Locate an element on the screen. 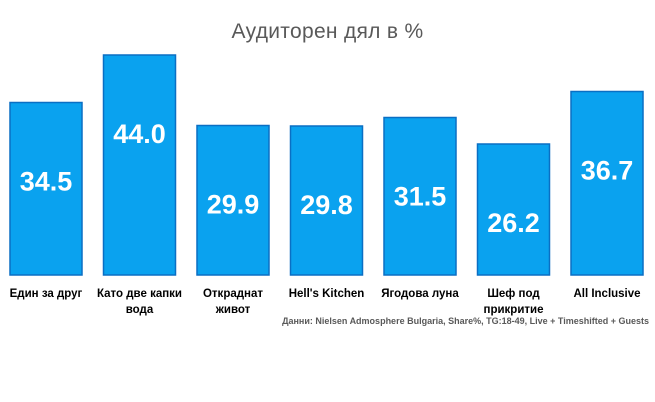  data-label-5: 26.2 is located at coordinates (513, 223).